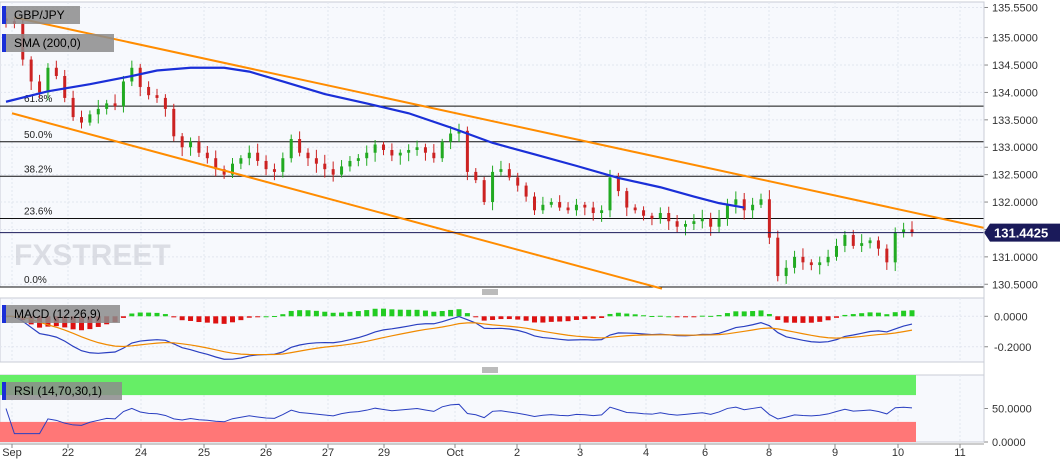  What do you see at coordinates (458, 385) in the screenshot?
I see `rsi-overbought-band` at bounding box center [458, 385].